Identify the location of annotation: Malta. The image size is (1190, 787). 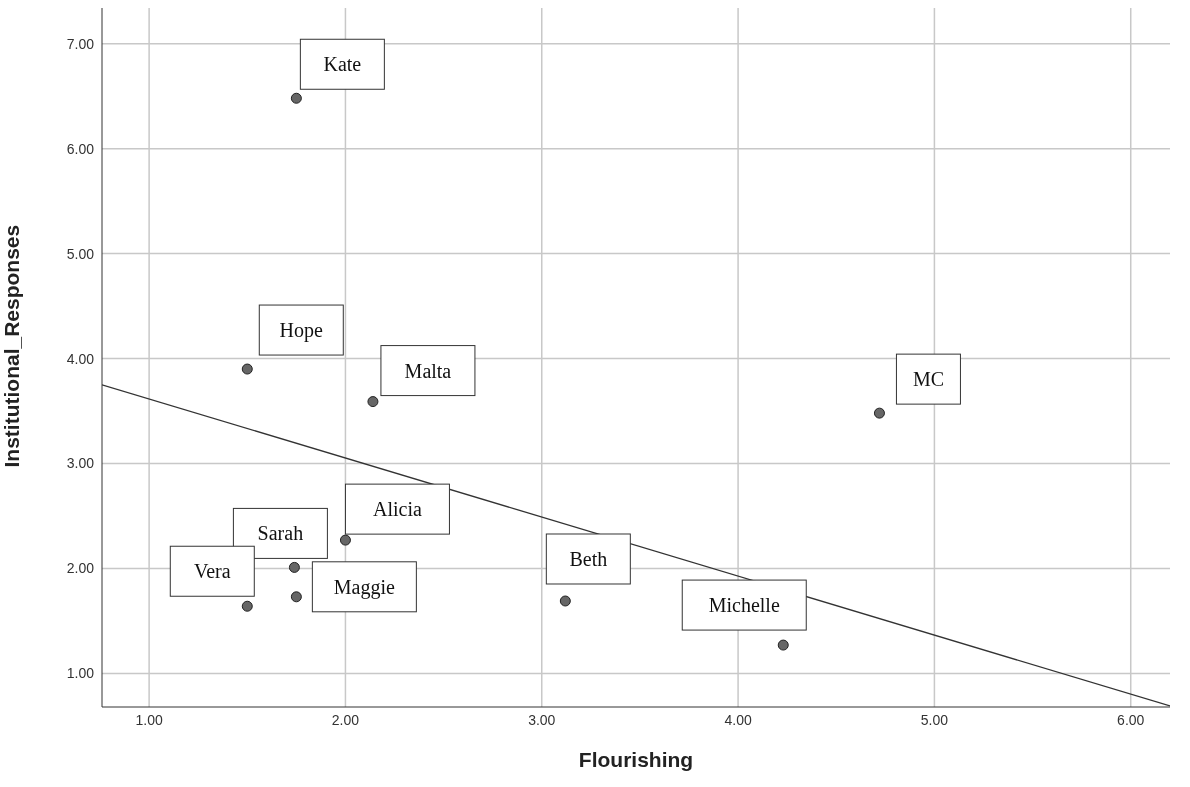
(428, 370).